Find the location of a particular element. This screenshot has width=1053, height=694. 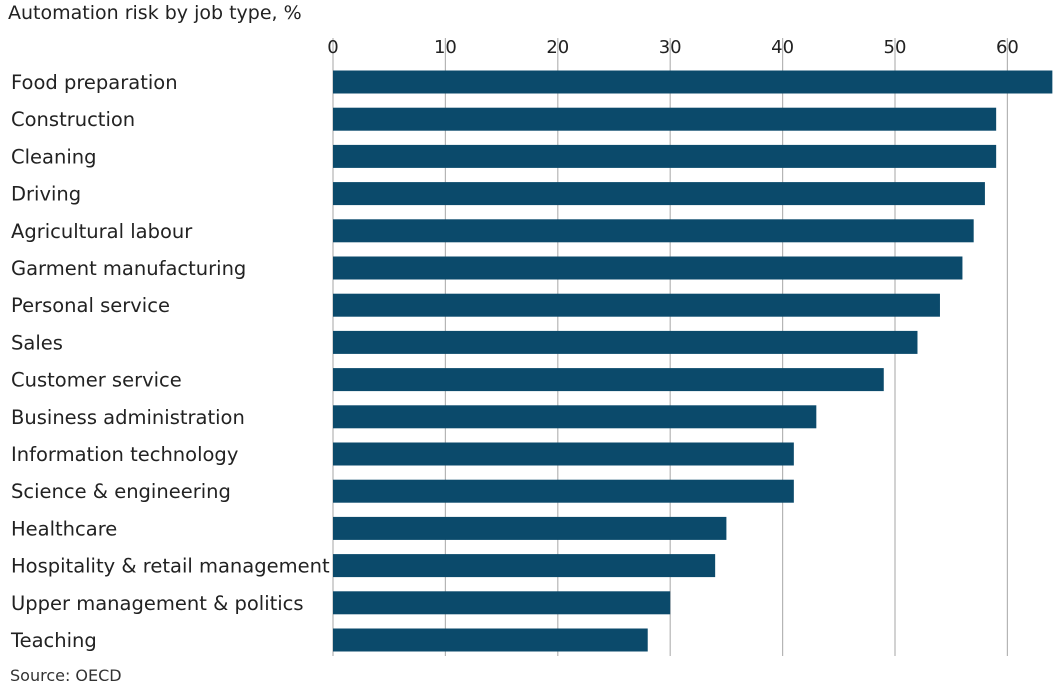

category-label-12: Healthcare is located at coordinates (64, 528).